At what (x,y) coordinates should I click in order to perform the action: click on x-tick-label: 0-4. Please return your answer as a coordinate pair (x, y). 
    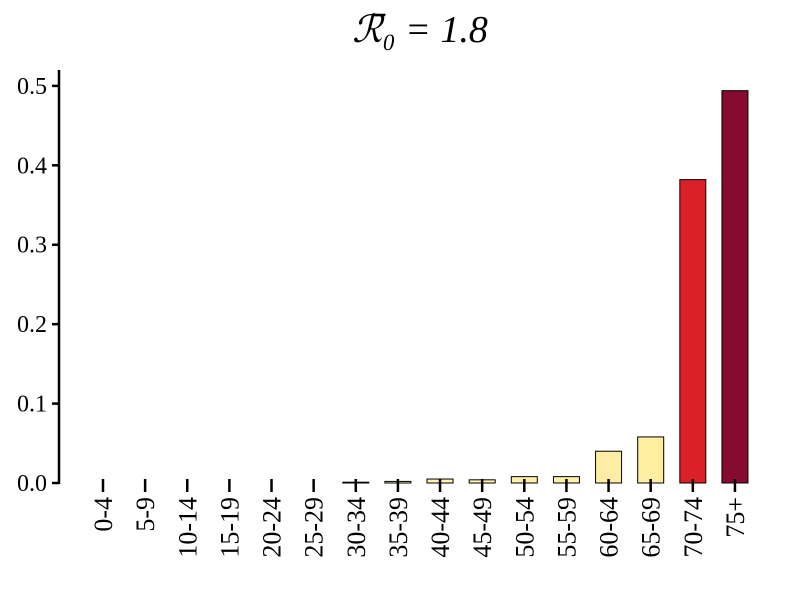
    Looking at the image, I should click on (103, 514).